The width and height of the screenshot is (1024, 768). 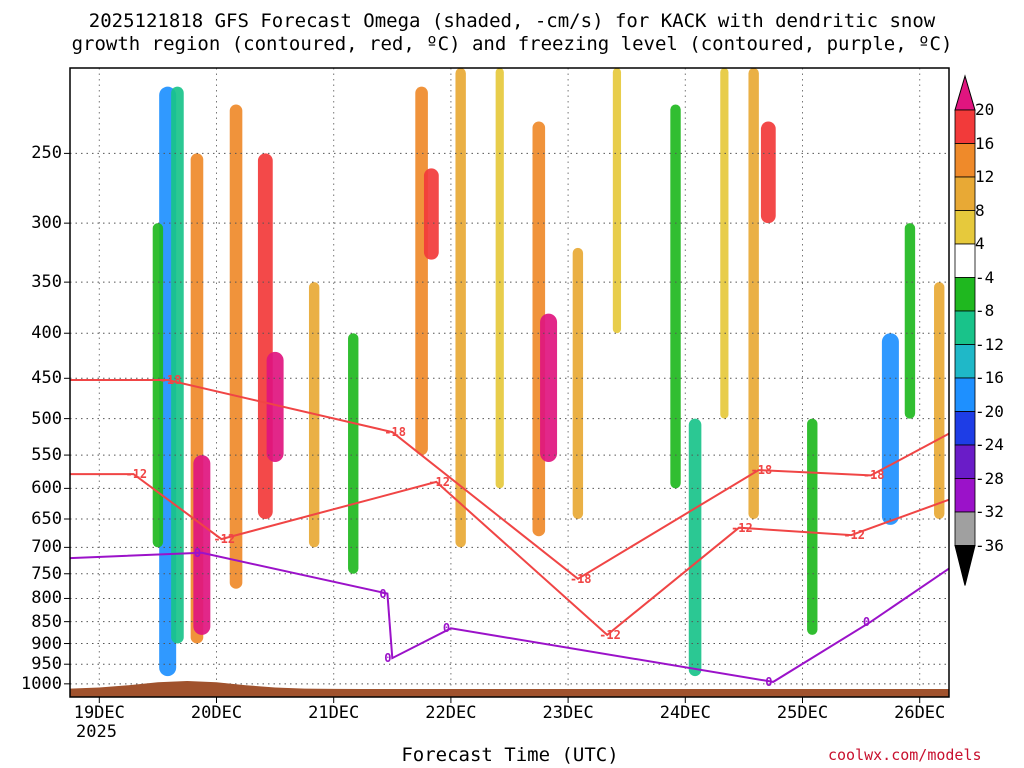 I want to click on terrain, so click(x=509, y=689).